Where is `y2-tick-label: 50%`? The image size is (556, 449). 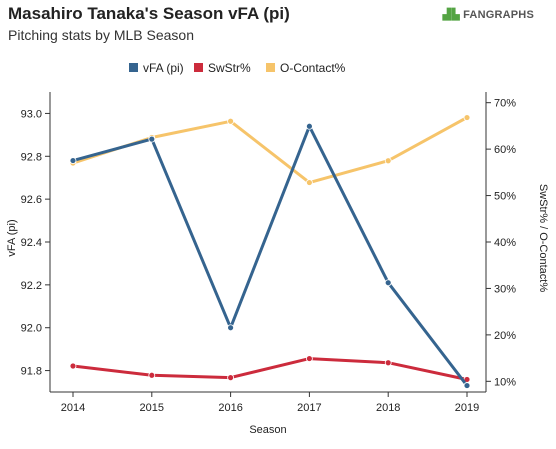
y2-tick-label: 50% is located at coordinates (505, 197).